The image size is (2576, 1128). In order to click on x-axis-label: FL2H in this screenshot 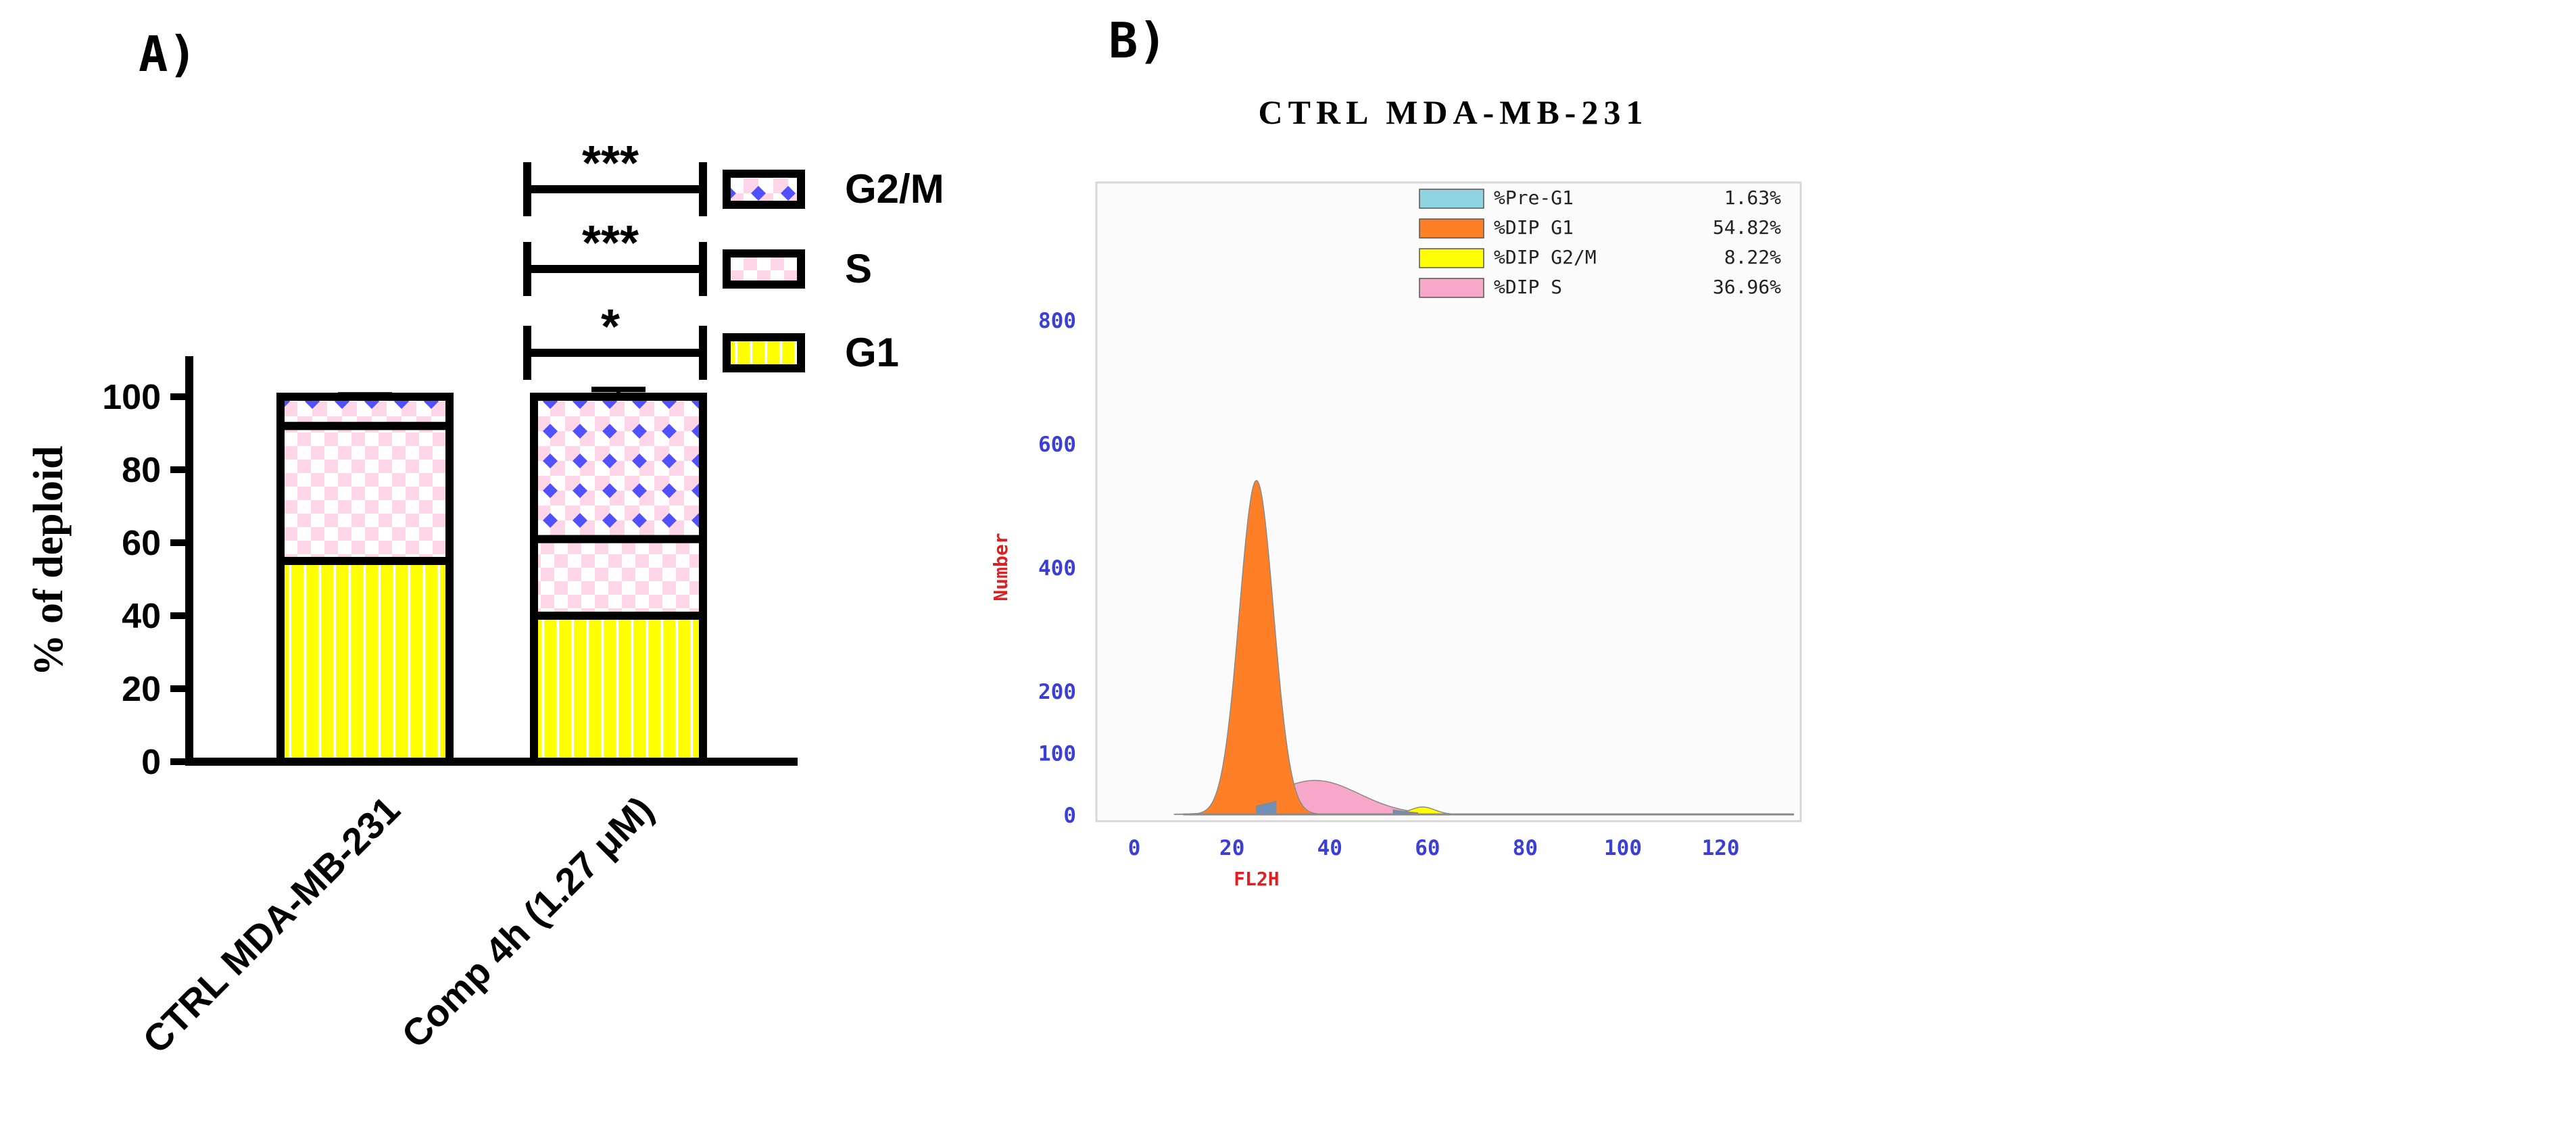, I will do `click(1256, 879)`.